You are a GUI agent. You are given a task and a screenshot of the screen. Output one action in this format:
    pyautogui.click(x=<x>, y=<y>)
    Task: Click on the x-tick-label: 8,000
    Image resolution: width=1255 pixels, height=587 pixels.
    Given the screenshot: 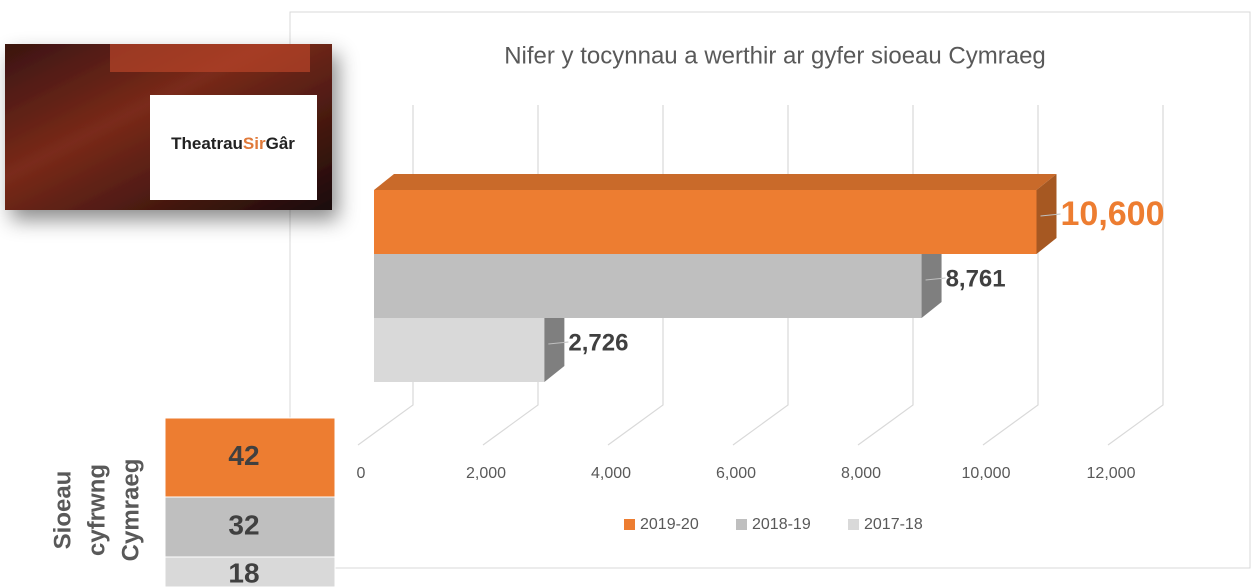 What is the action you would take?
    pyautogui.click(x=861, y=473)
    